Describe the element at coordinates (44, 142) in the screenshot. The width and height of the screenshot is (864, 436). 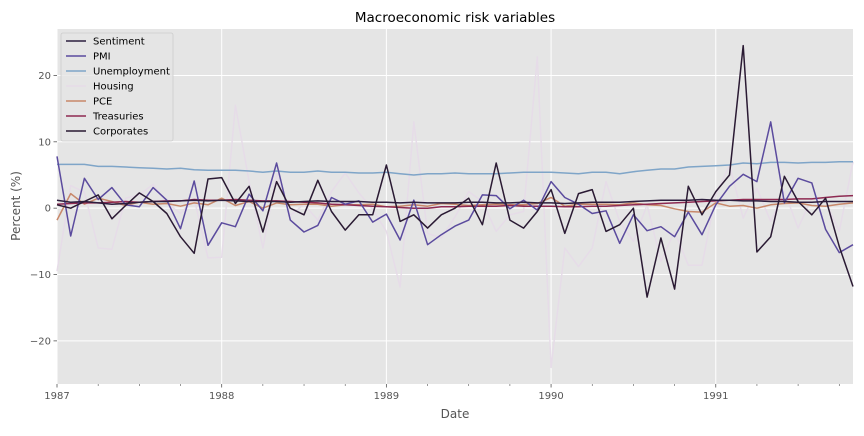
I see `y-tick-label: 10` at that location.